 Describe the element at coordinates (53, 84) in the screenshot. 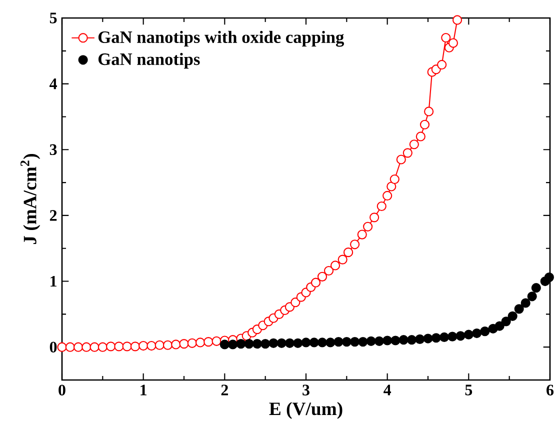

I see `y-tick-label: 4` at that location.